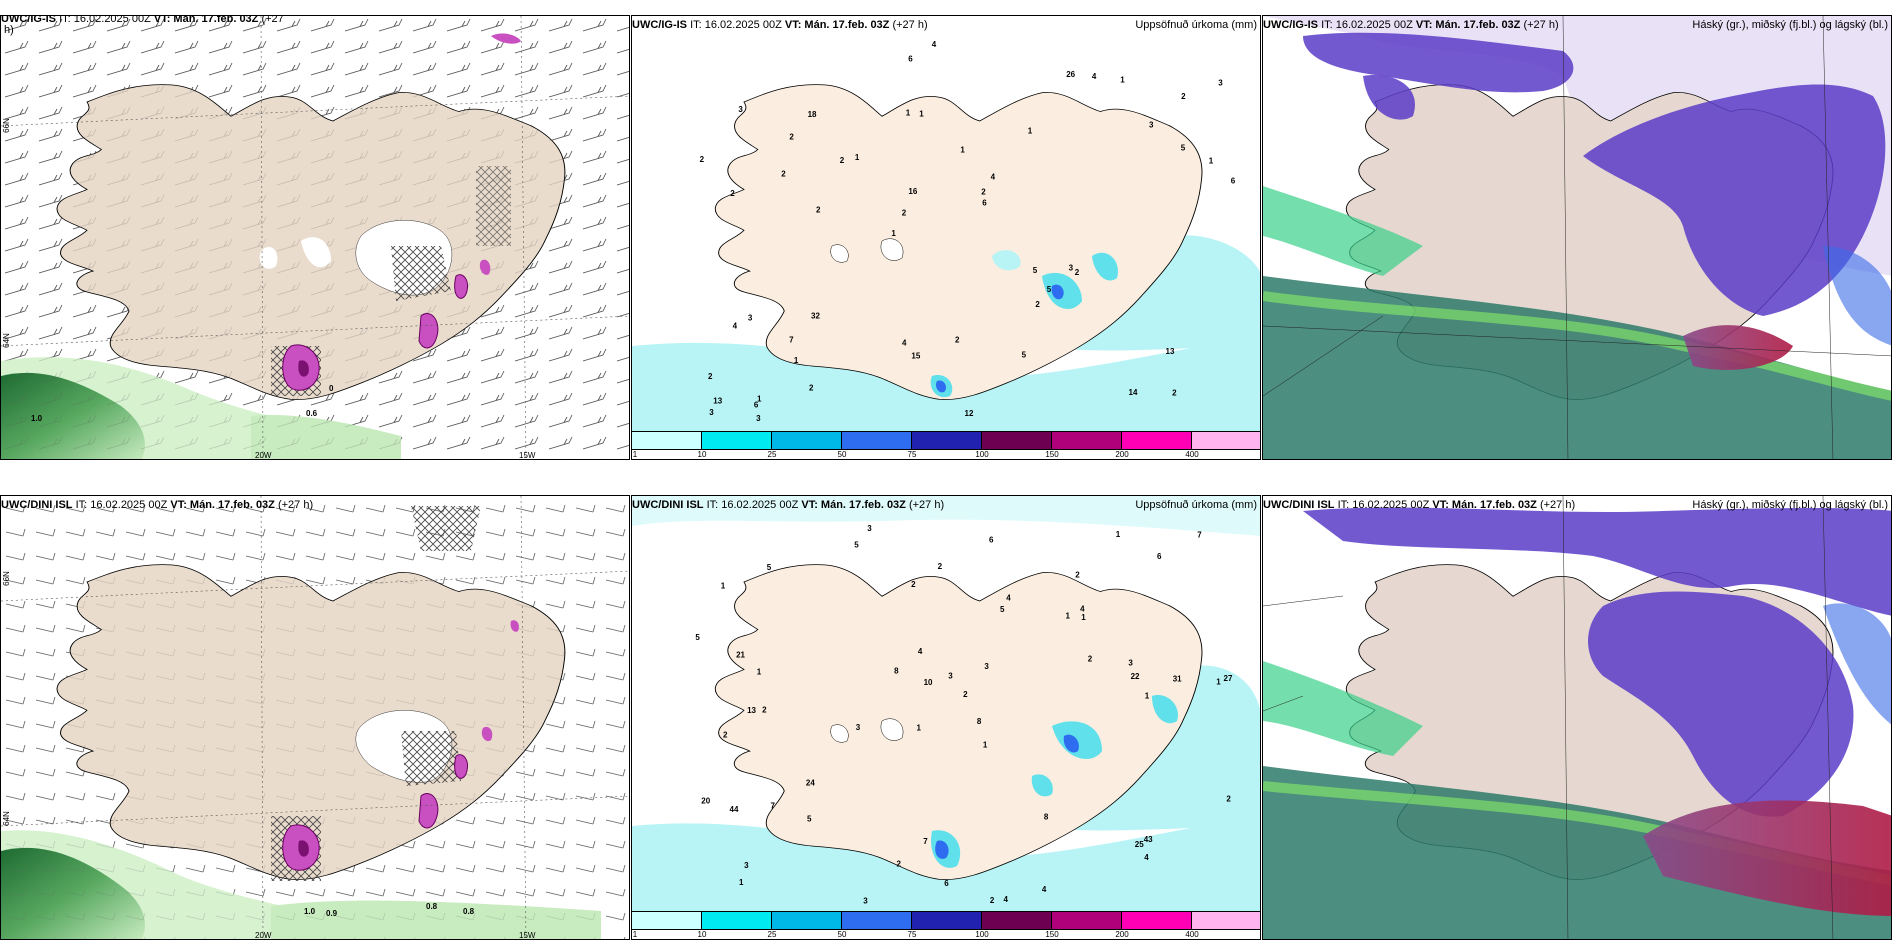 The width and height of the screenshot is (1900, 950). I want to click on precip-value: 14, so click(1133, 392).